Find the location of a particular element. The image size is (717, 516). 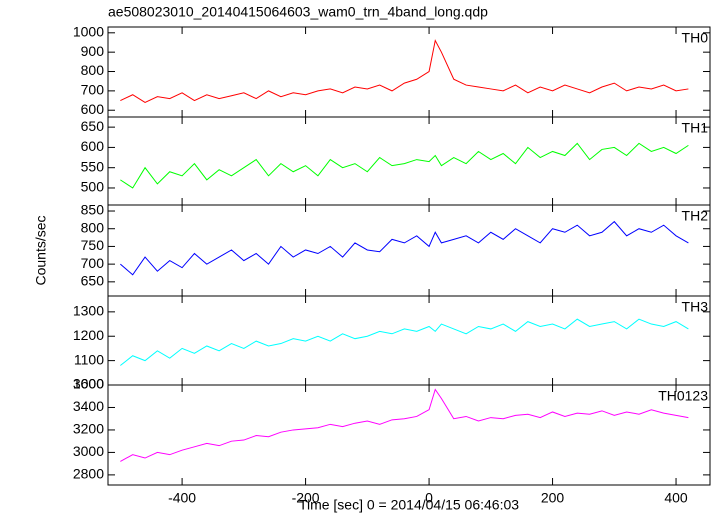

y-tick-label: 2800 is located at coordinates (88, 474).